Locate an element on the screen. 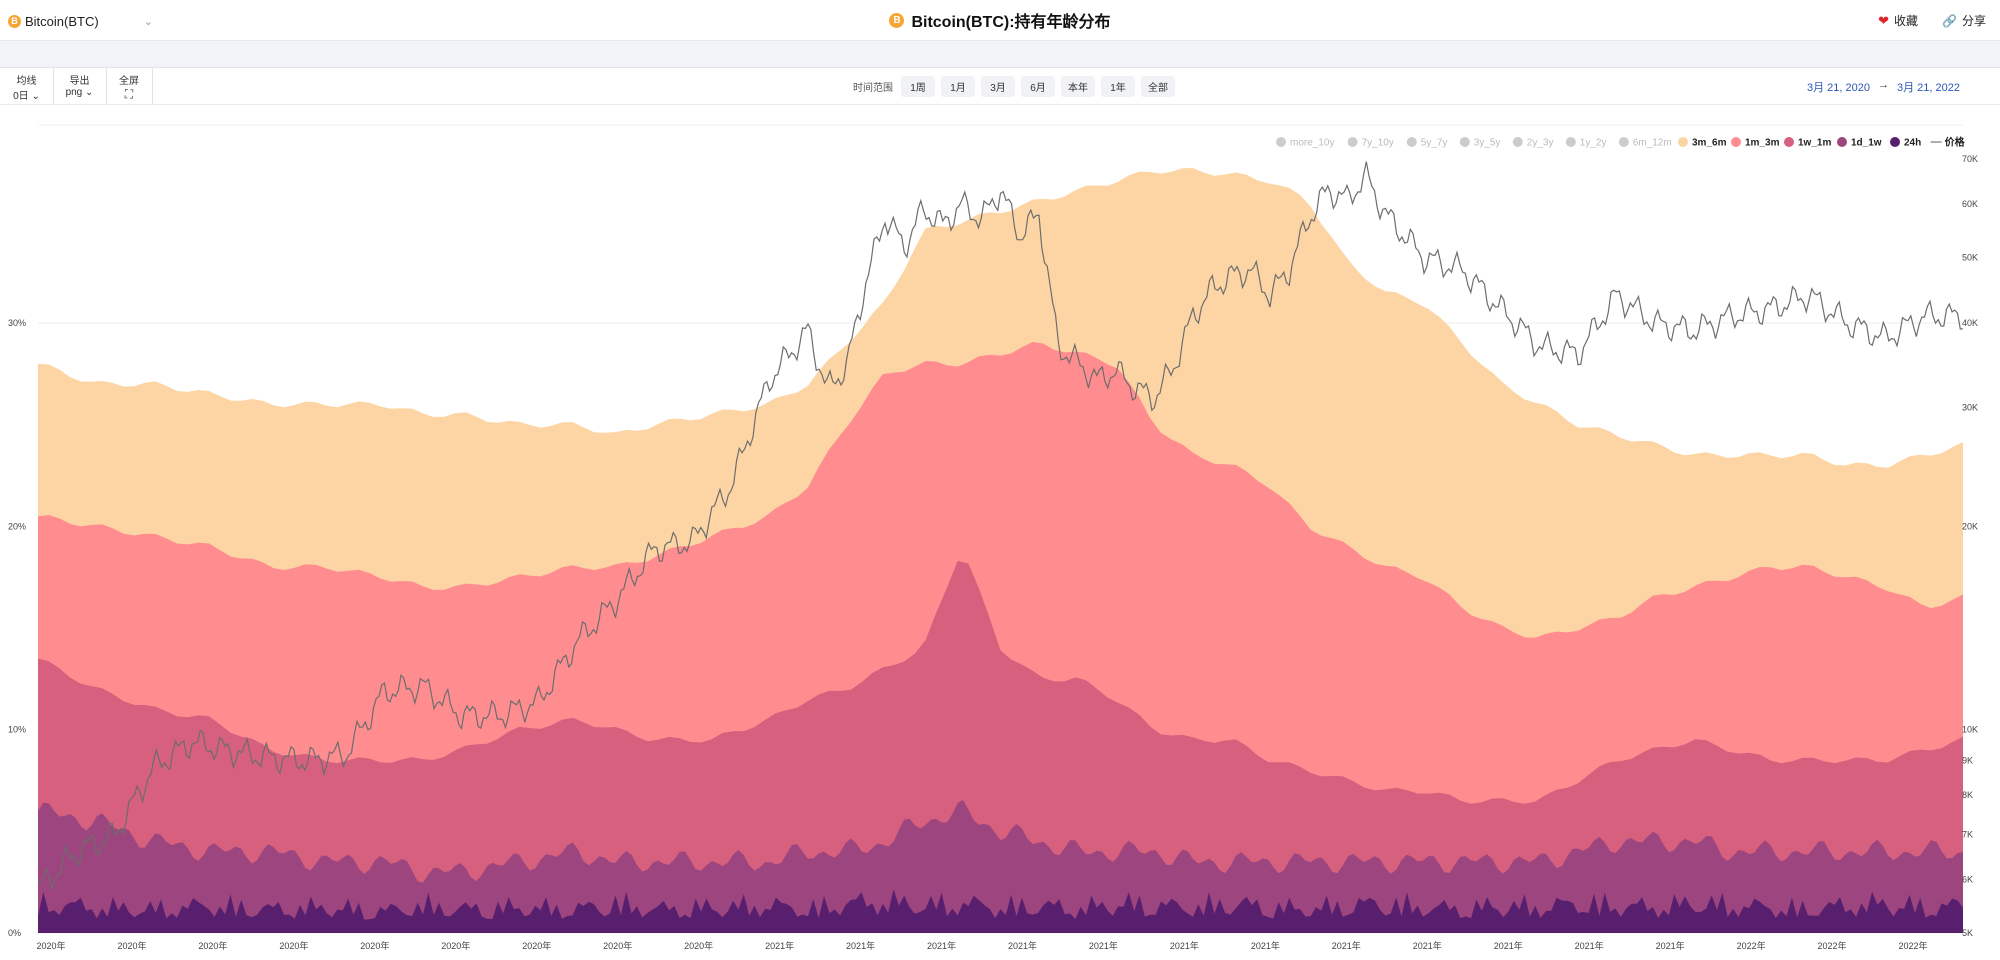  y-left-tick-label: 30% is located at coordinates (17, 323).